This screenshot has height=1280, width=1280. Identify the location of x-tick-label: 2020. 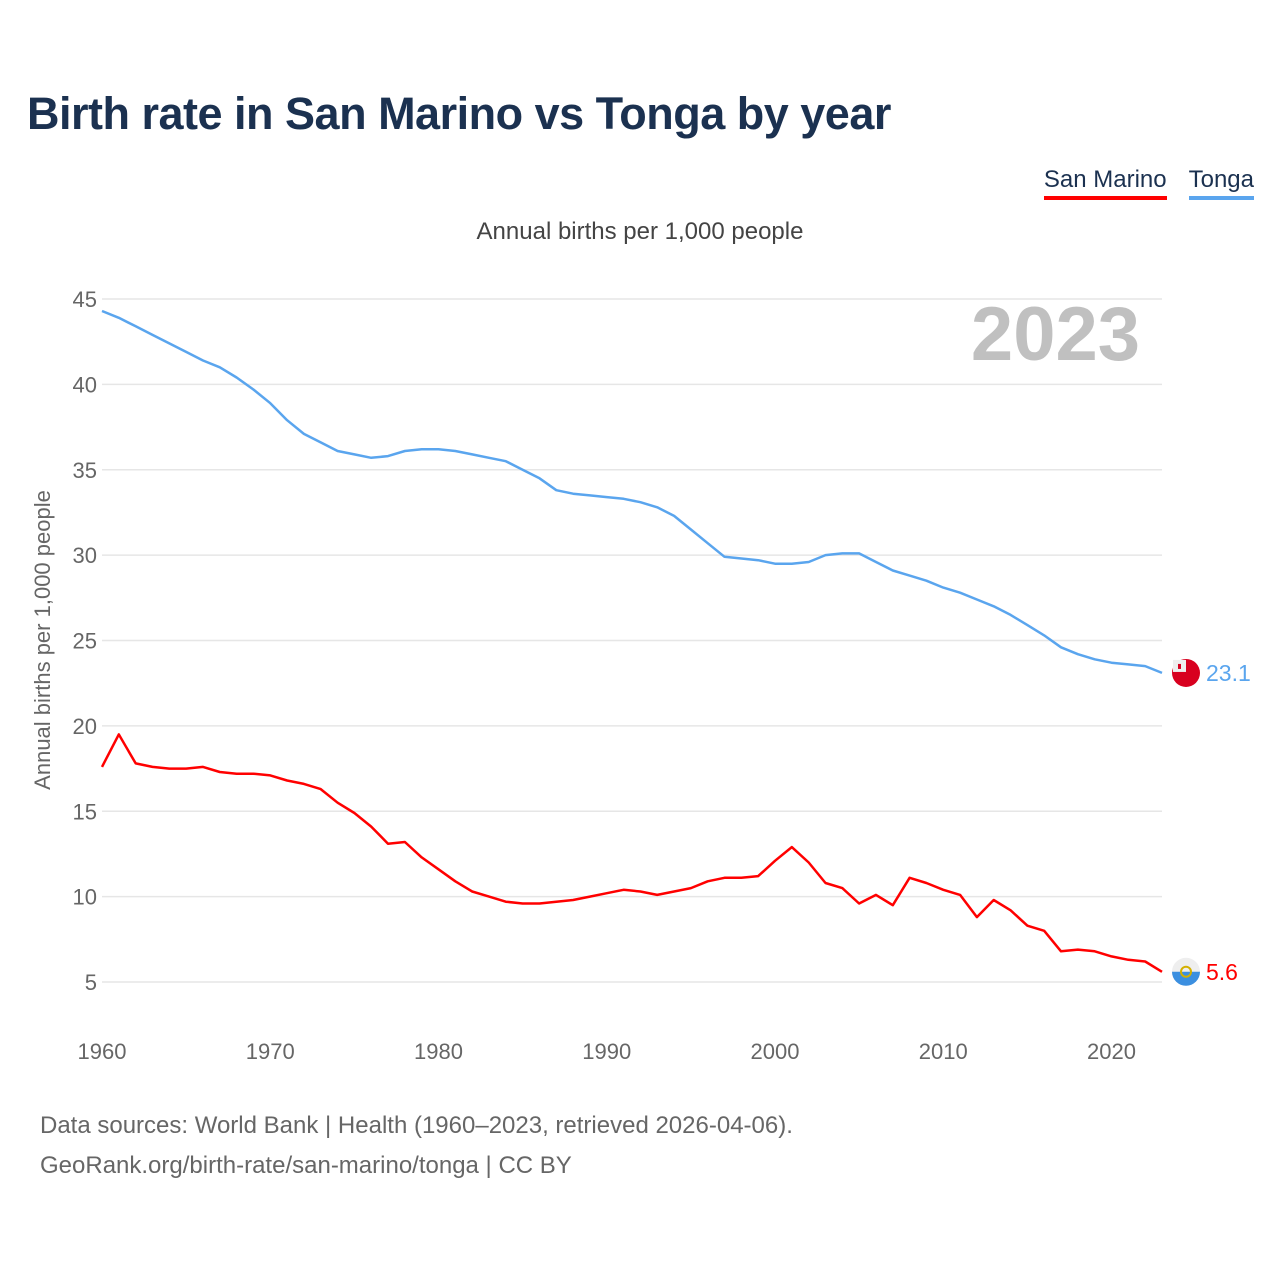
(1111, 1051).